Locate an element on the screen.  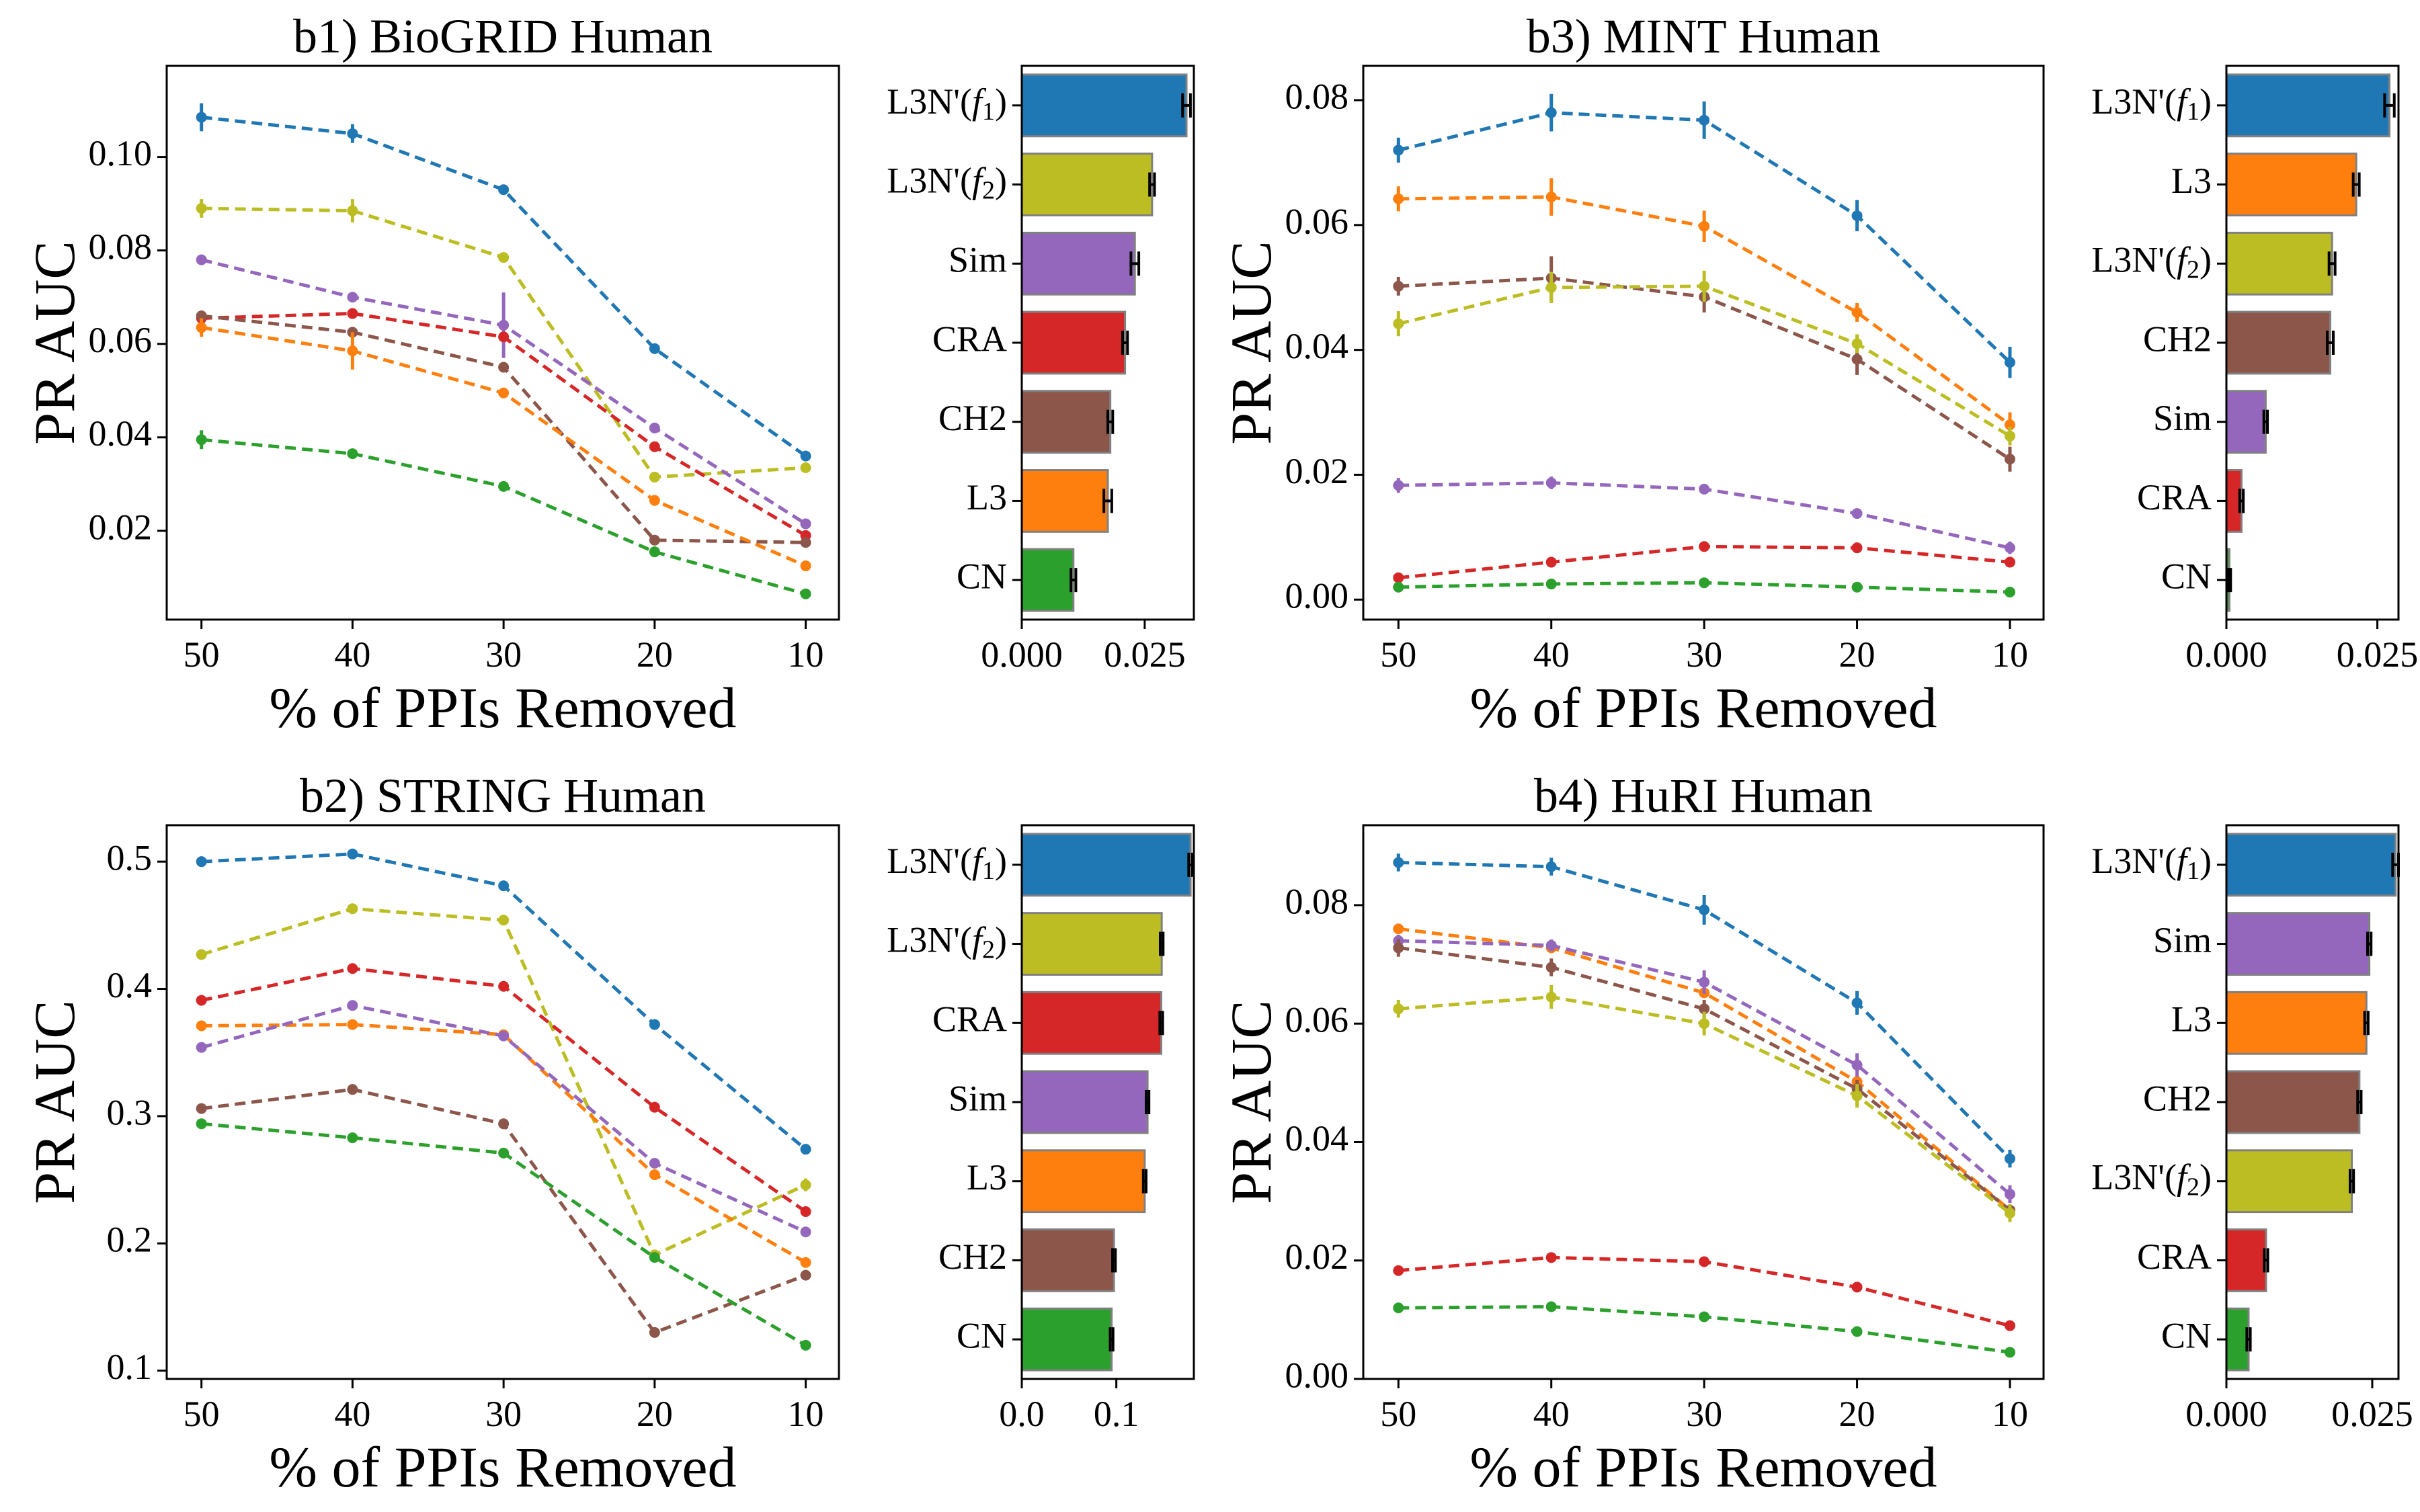
b1-bars-category-label: Sim is located at coordinates (978, 260).